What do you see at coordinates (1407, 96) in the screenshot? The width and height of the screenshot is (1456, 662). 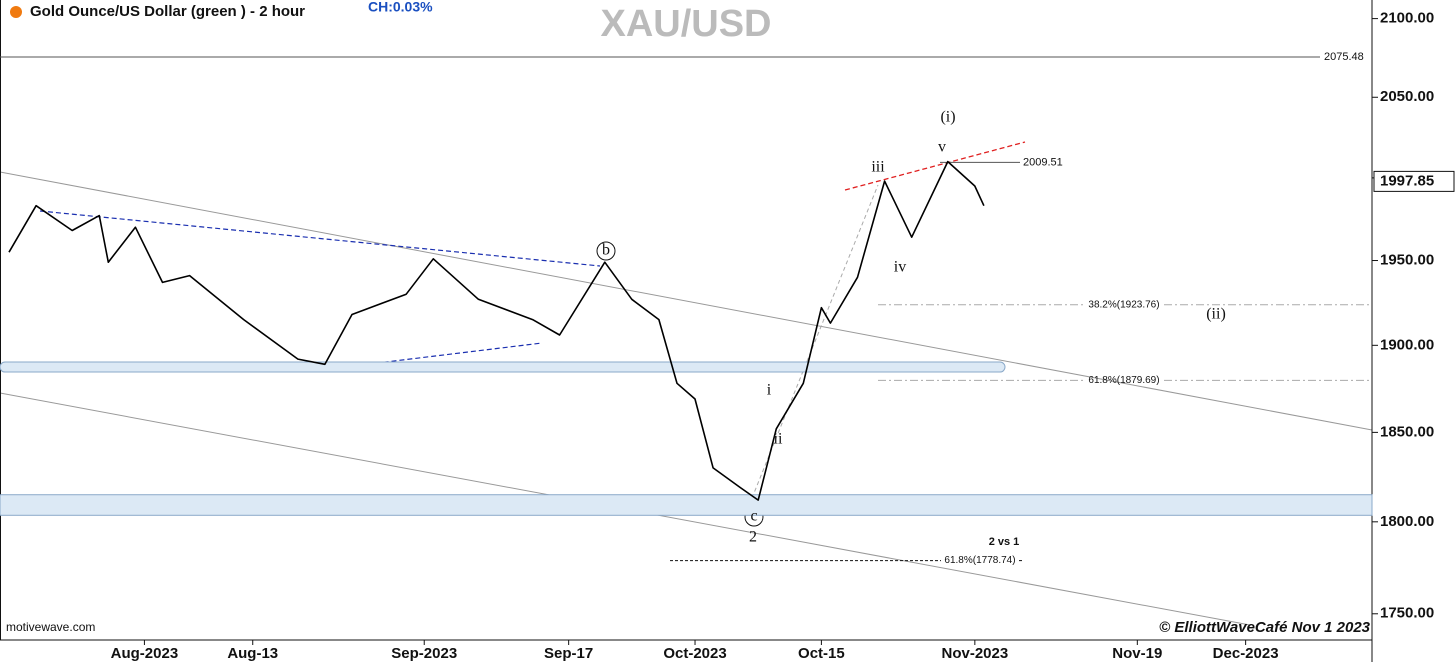 I see `y-tick-label: 2050.00` at bounding box center [1407, 96].